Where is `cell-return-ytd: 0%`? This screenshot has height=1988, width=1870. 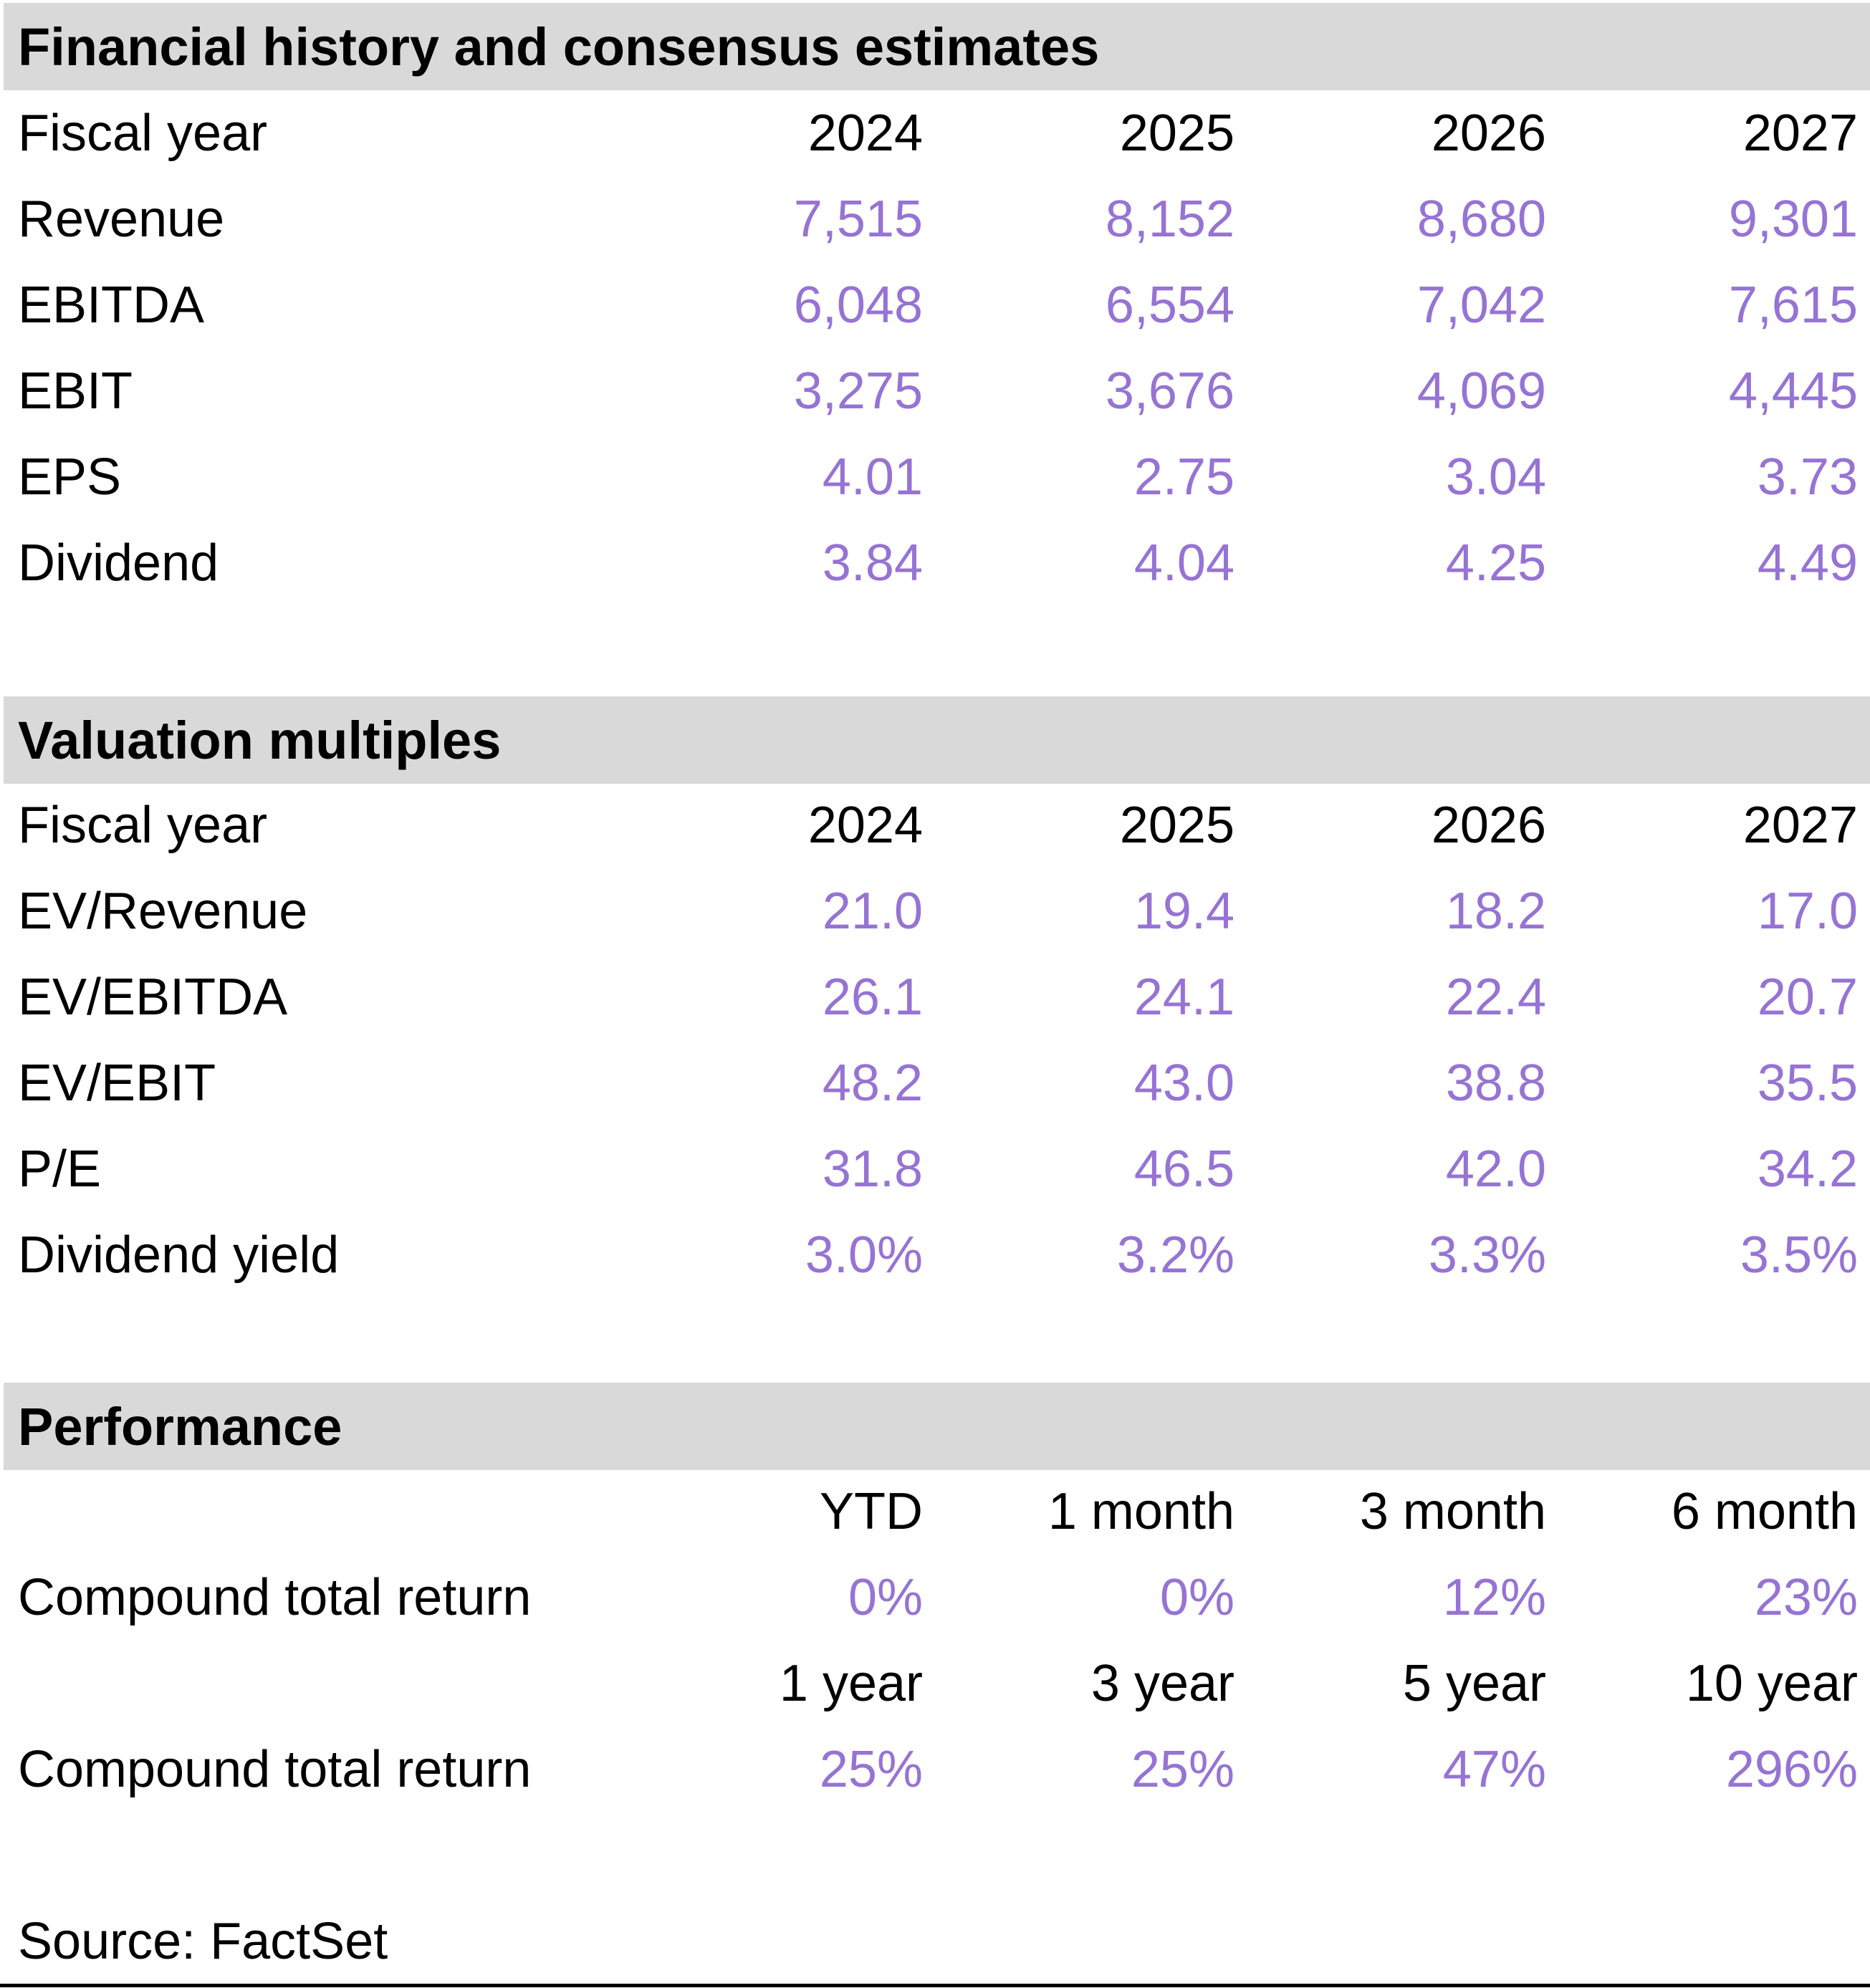 cell-return-ytd: 0% is located at coordinates (886, 1597).